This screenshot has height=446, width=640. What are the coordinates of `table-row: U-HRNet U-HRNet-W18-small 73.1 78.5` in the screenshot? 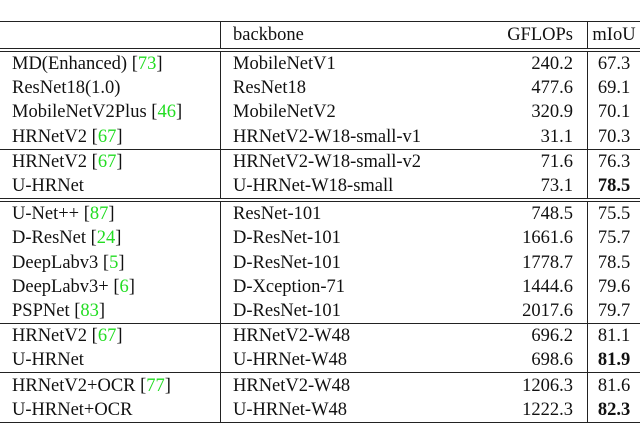 It's located at (320, 187).